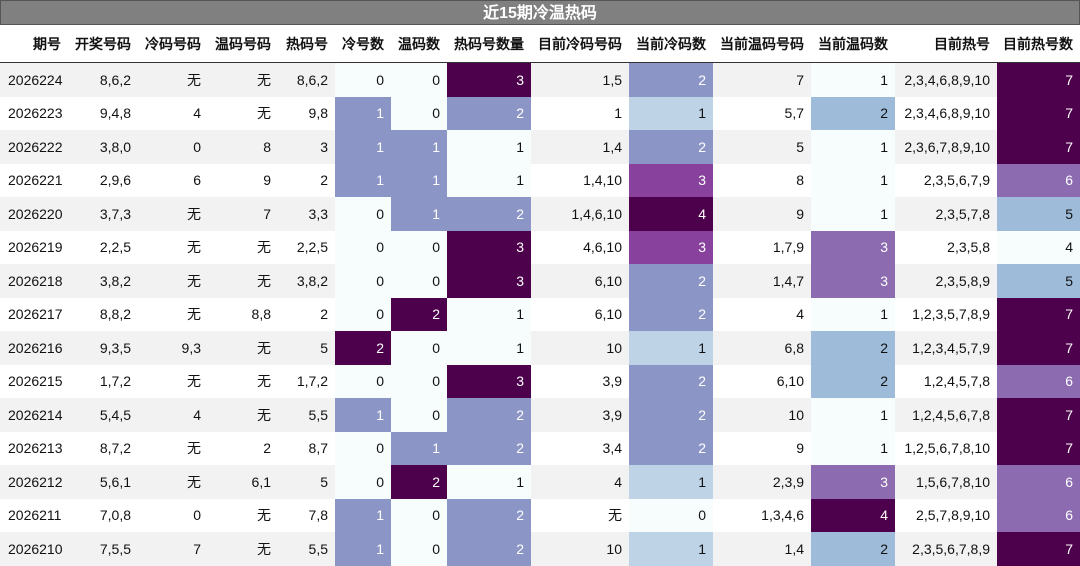 The image size is (1080, 566). What do you see at coordinates (540, 12) in the screenshot?
I see `table-title: 近15期冷温热码` at bounding box center [540, 12].